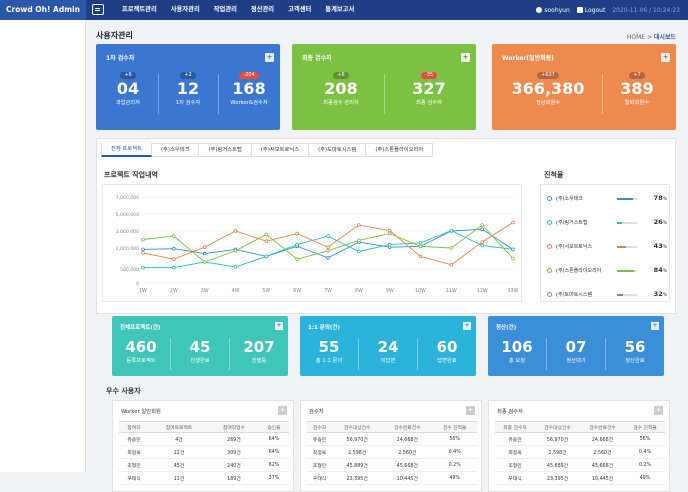 The width and height of the screenshot is (688, 492). Describe the element at coordinates (324, 328) in the screenshot. I see `card-title: 1:1 문의(건)` at that location.